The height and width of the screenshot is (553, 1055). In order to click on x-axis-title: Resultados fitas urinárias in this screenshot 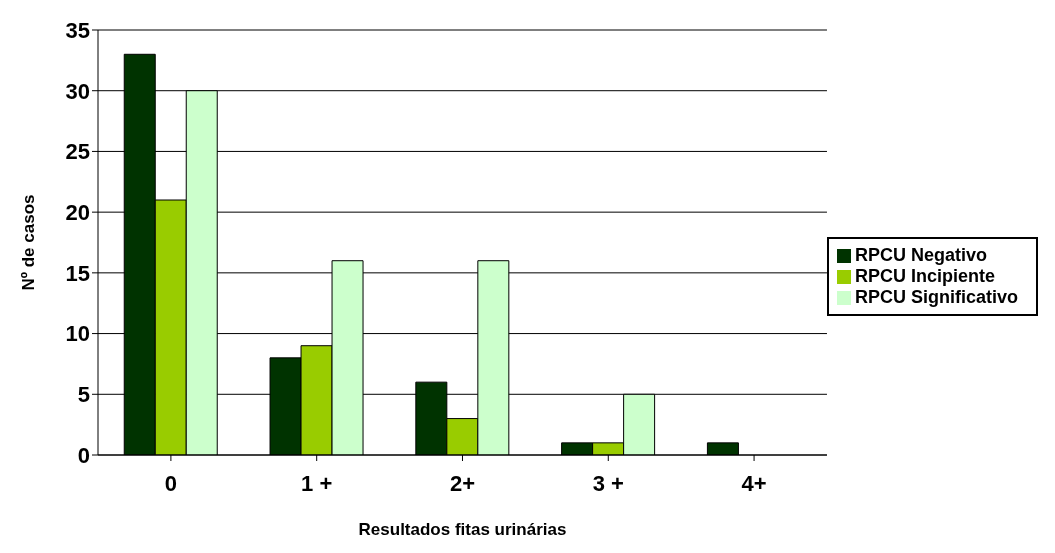, I will do `click(462, 529)`.